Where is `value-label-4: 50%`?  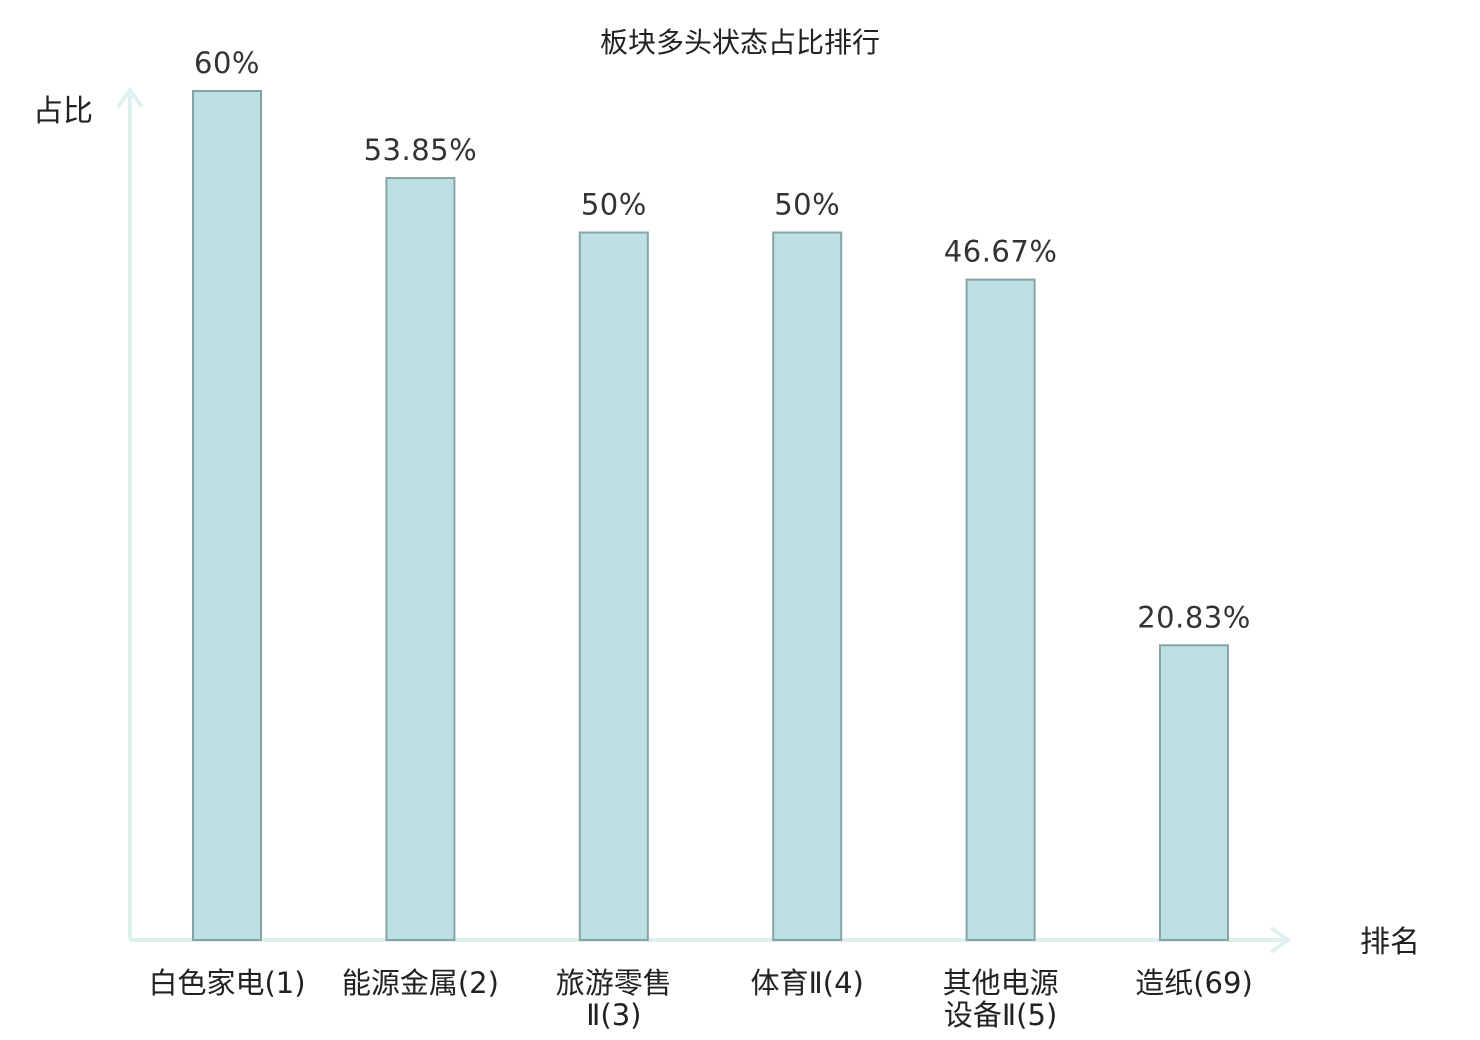 value-label-4: 50% is located at coordinates (807, 205).